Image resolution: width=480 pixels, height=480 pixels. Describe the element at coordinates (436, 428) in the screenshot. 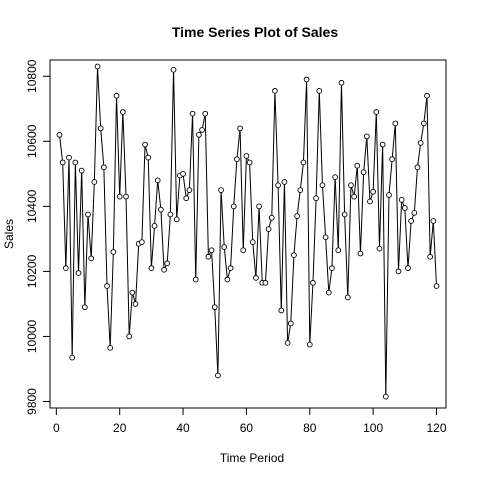

I see `x-tick-label: 120` at that location.